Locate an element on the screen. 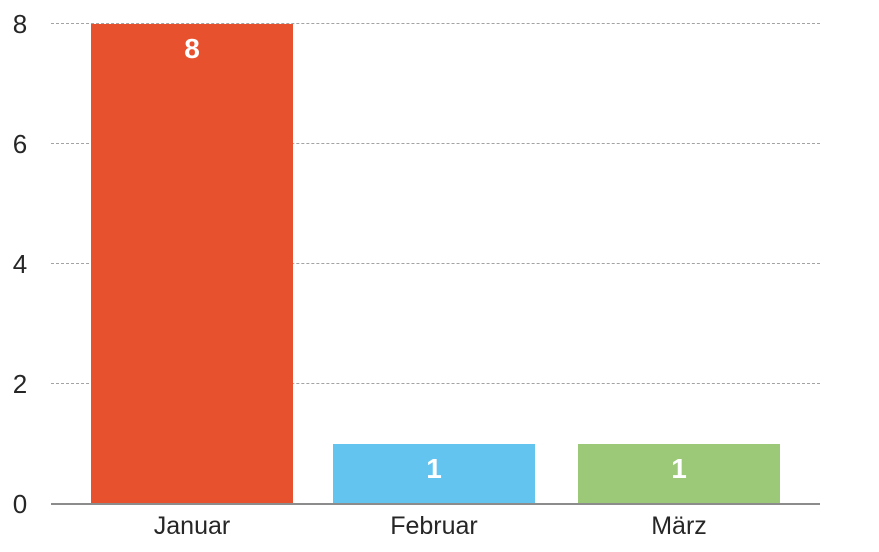 Image resolution: width=879 pixels, height=552 pixels. y-tick-label: 6 is located at coordinates (20, 144).